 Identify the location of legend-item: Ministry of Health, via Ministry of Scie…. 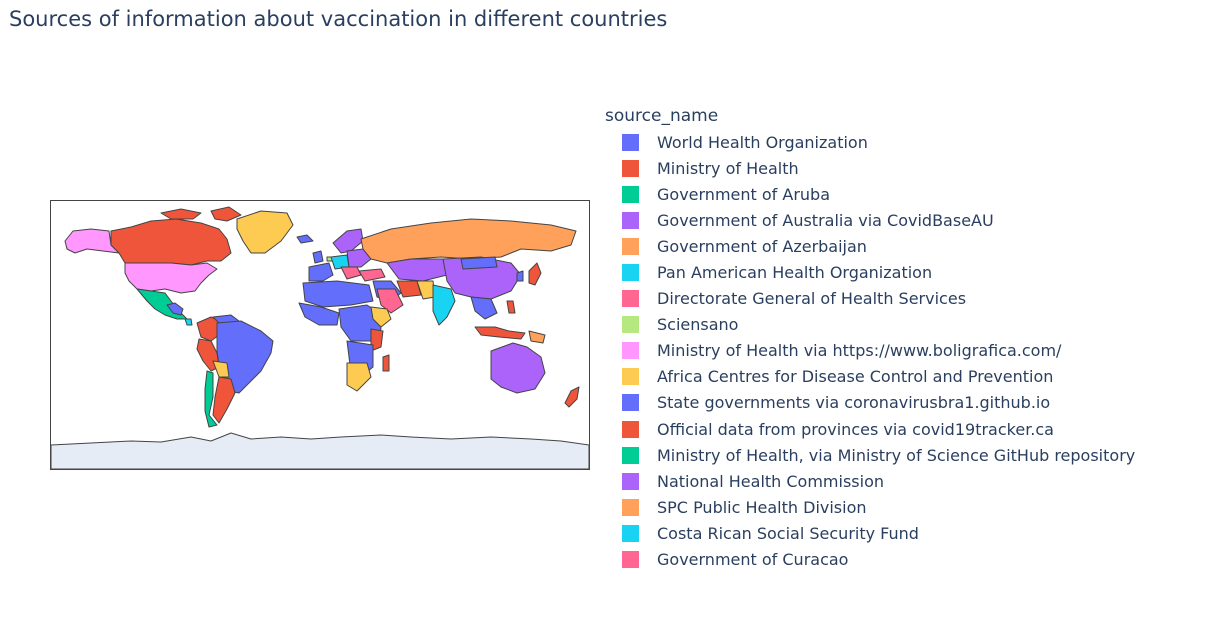
(870, 455).